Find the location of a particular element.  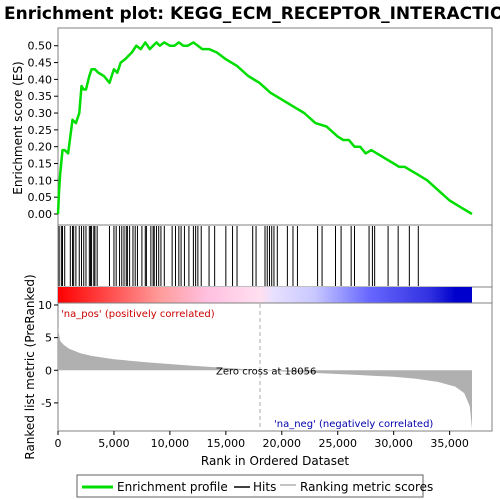

x-tick-label: 5,000 is located at coordinates (114, 443).